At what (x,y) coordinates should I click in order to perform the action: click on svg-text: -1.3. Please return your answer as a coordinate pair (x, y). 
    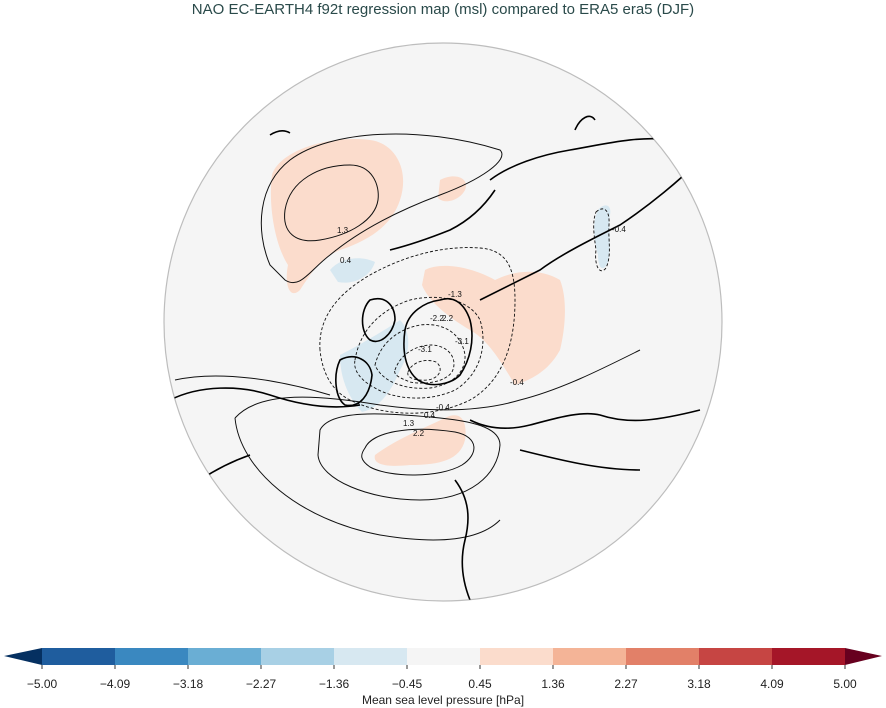
    Looking at the image, I should click on (455, 294).